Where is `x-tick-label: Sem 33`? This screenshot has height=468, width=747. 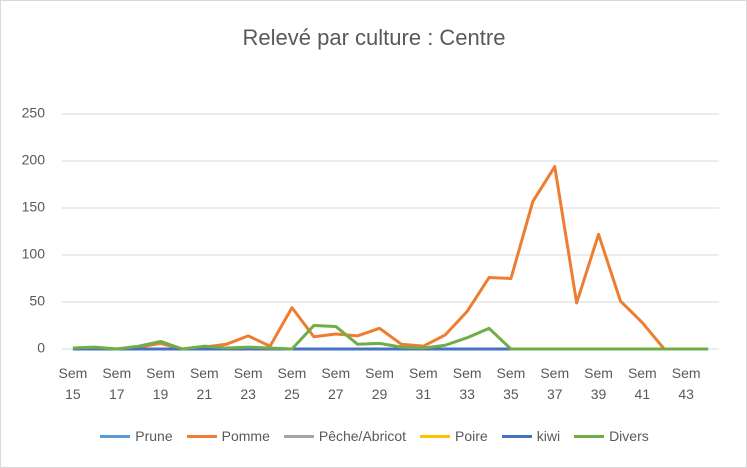
x-tick-label: Sem 33 is located at coordinates (467, 383).